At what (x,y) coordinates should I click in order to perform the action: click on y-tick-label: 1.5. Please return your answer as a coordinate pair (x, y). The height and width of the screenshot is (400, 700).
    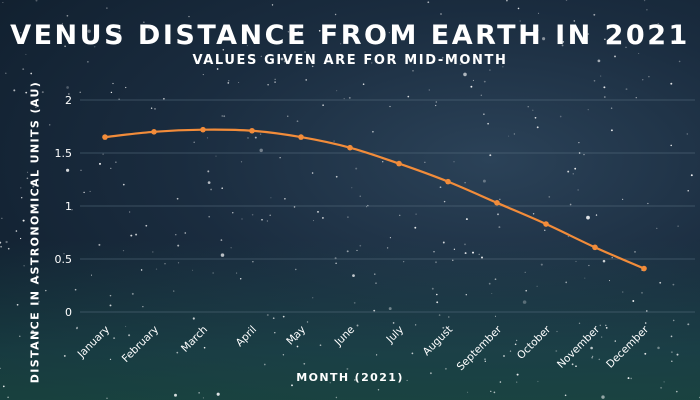
    Looking at the image, I should click on (64, 153).